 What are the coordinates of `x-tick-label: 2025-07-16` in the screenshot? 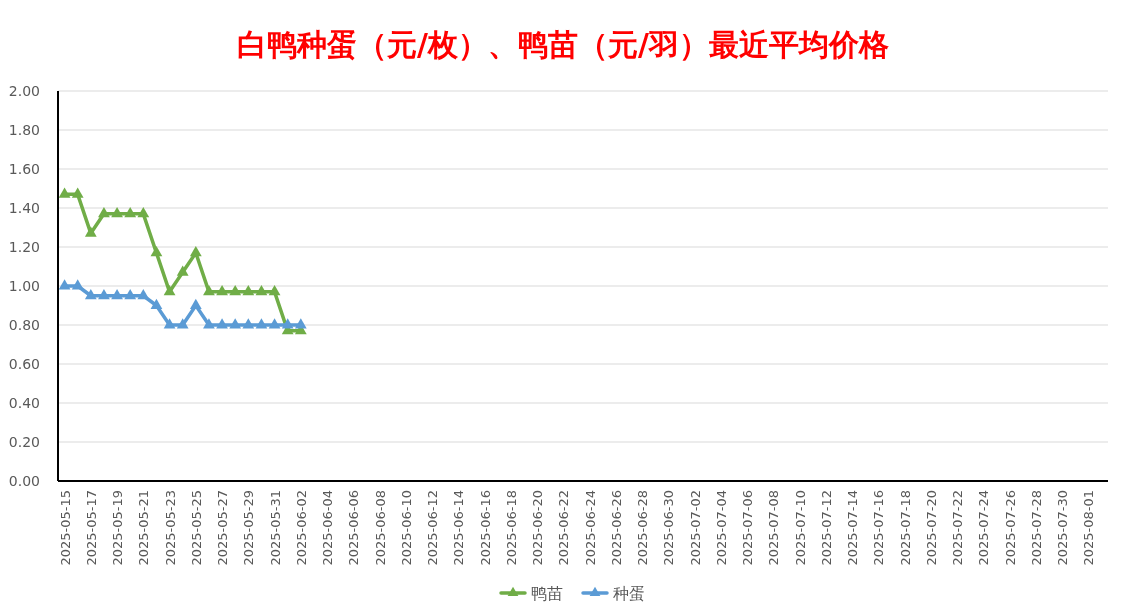 It's located at (879, 528).